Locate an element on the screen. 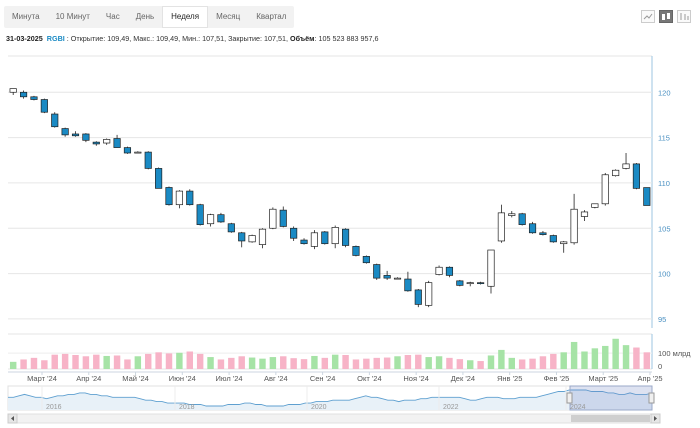  info-open: 109,49 is located at coordinates (118, 38).